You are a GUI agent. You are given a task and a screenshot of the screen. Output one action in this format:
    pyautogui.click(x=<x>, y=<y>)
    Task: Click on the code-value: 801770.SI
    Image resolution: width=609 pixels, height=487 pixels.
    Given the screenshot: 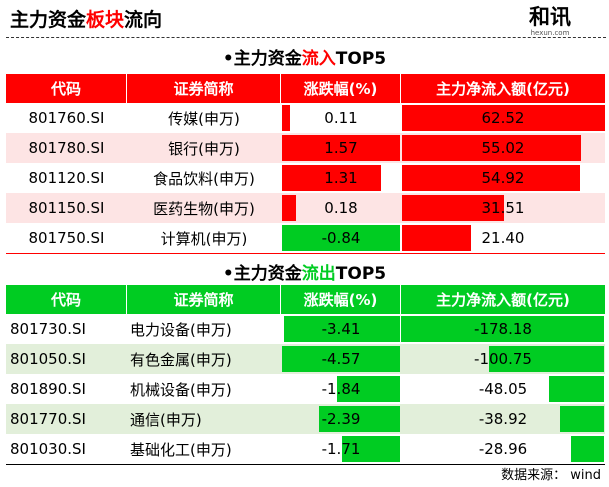 What is the action you would take?
    pyautogui.click(x=48, y=419)
    